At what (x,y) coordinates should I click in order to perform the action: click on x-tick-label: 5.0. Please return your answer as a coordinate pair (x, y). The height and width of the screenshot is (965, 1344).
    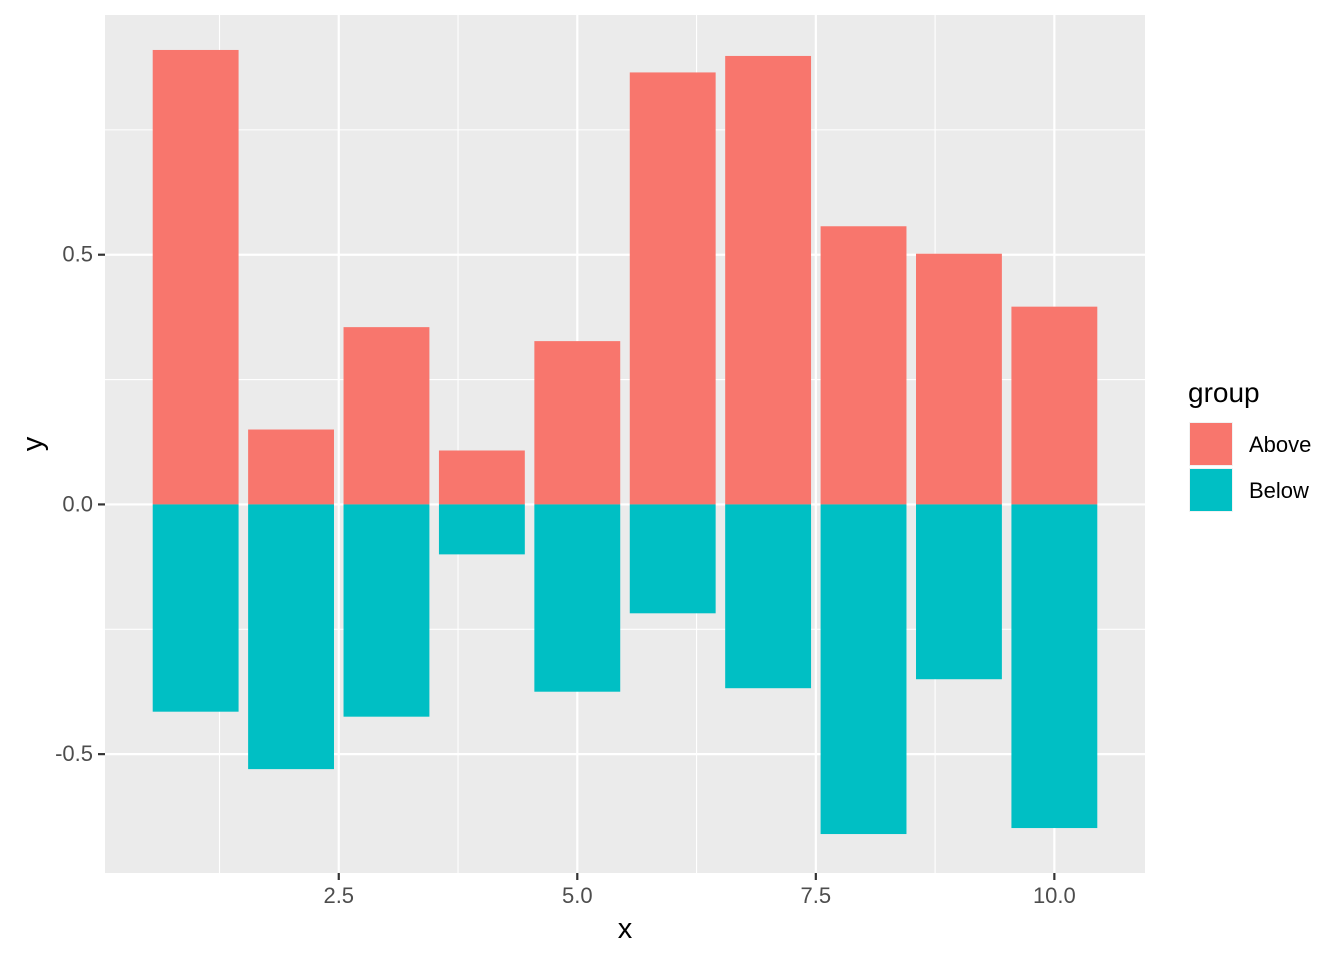
    Looking at the image, I should click on (577, 895).